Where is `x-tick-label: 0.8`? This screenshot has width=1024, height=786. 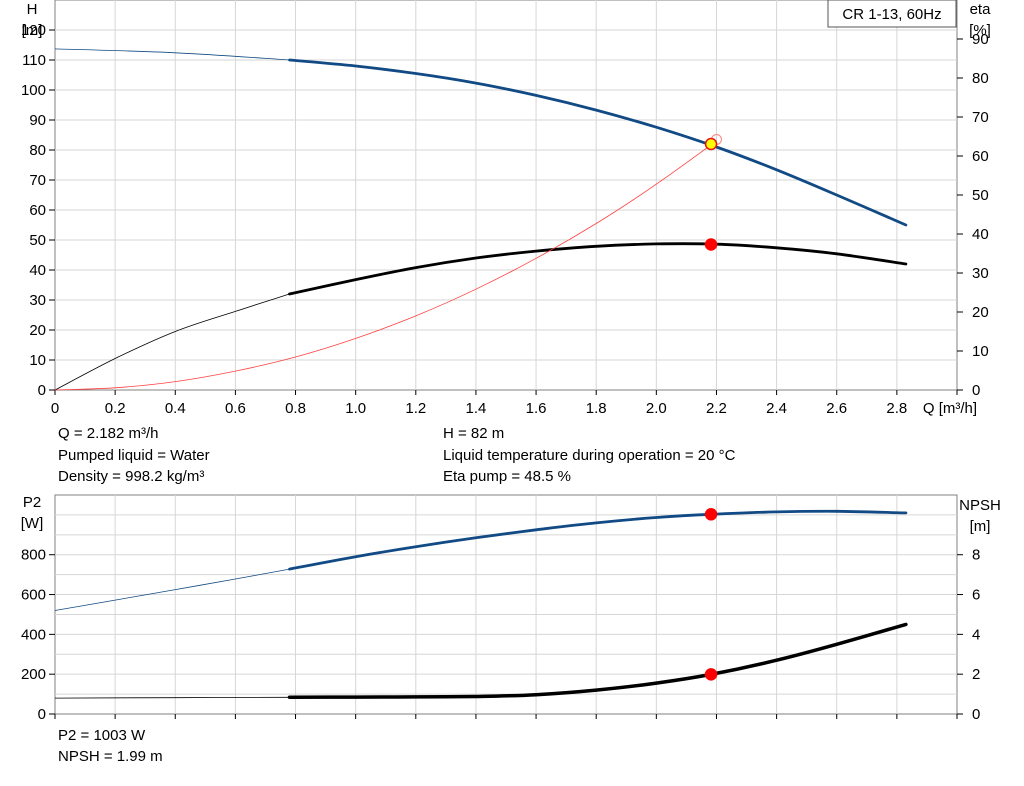
x-tick-label: 0.8 is located at coordinates (295, 408).